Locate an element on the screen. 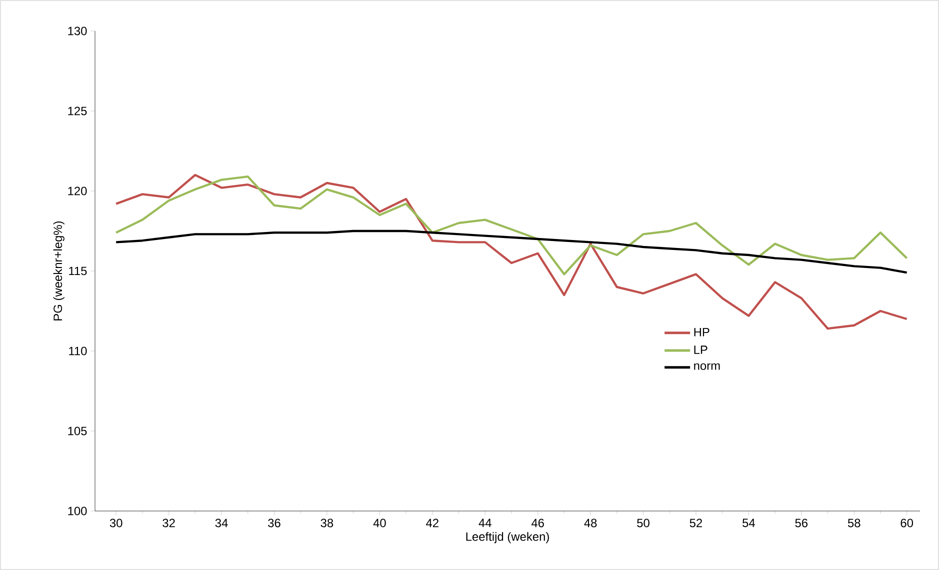  x-tick-label: 34 is located at coordinates (221, 523).